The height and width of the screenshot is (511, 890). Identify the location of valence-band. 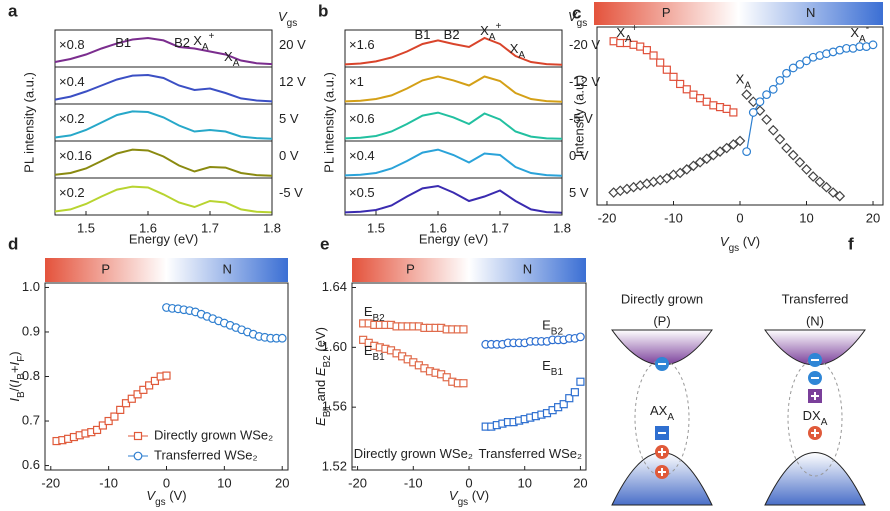
(815, 479).